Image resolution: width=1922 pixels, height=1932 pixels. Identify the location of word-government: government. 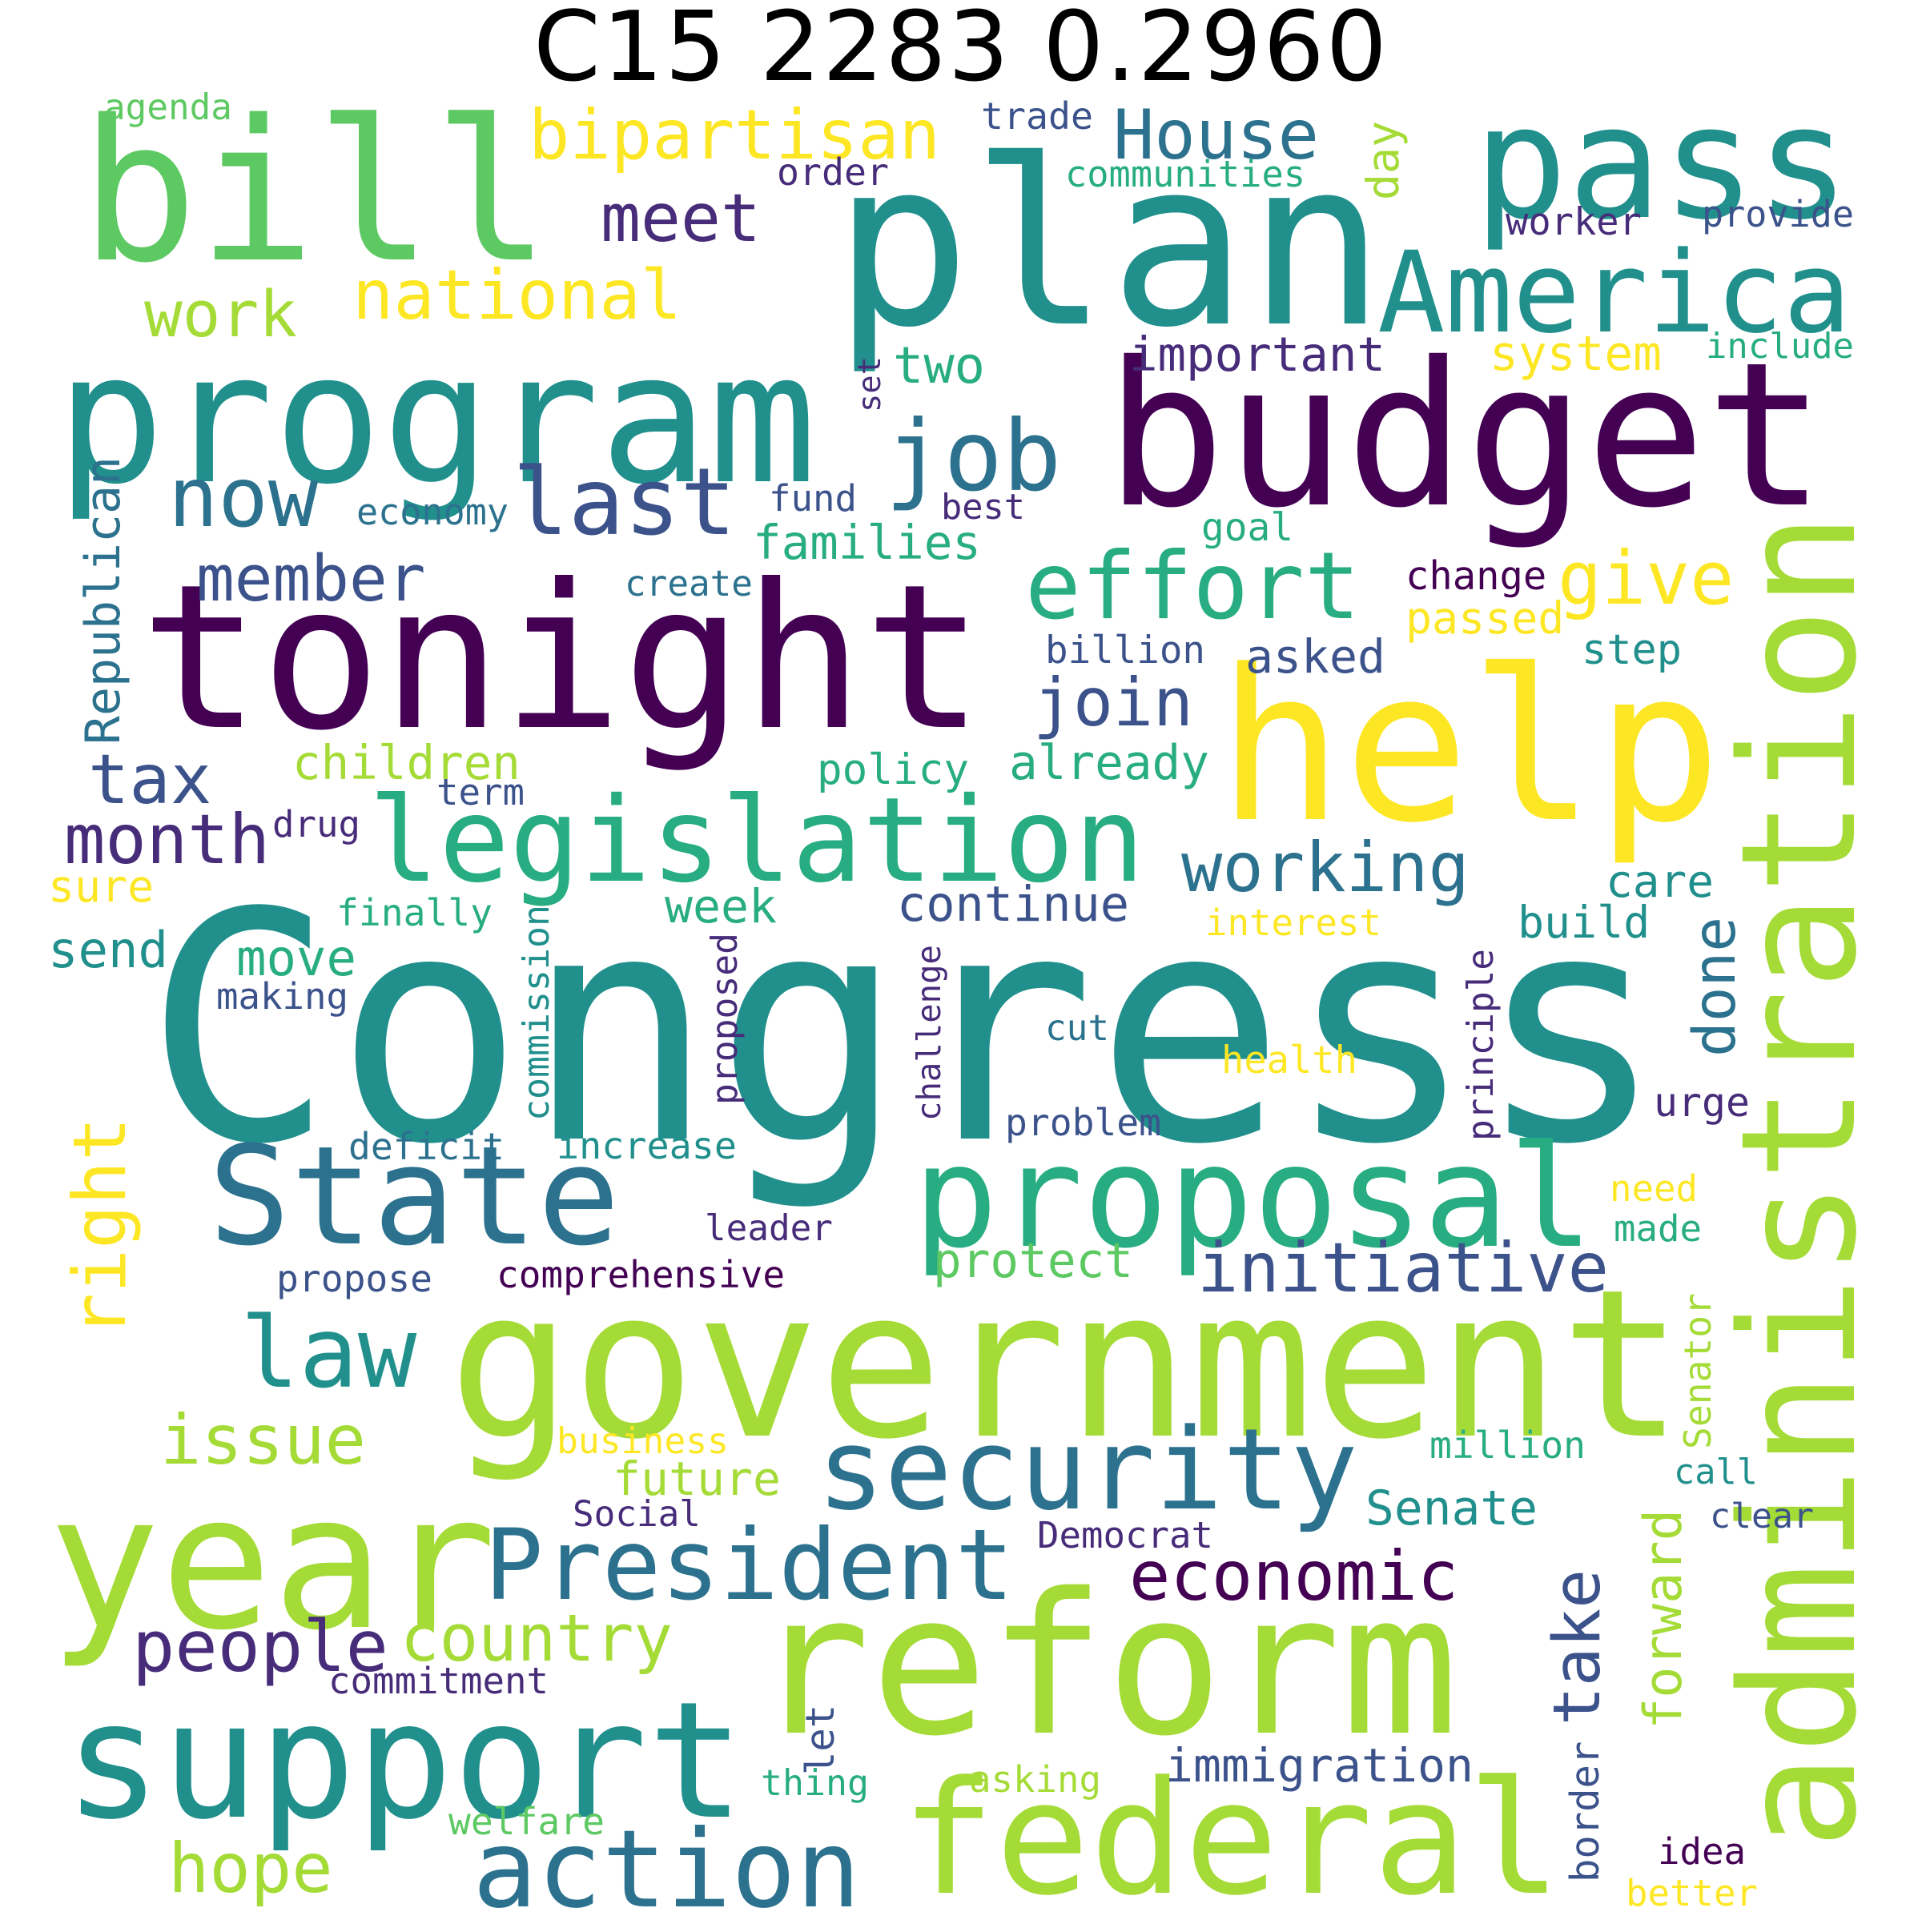
(1066, 1364).